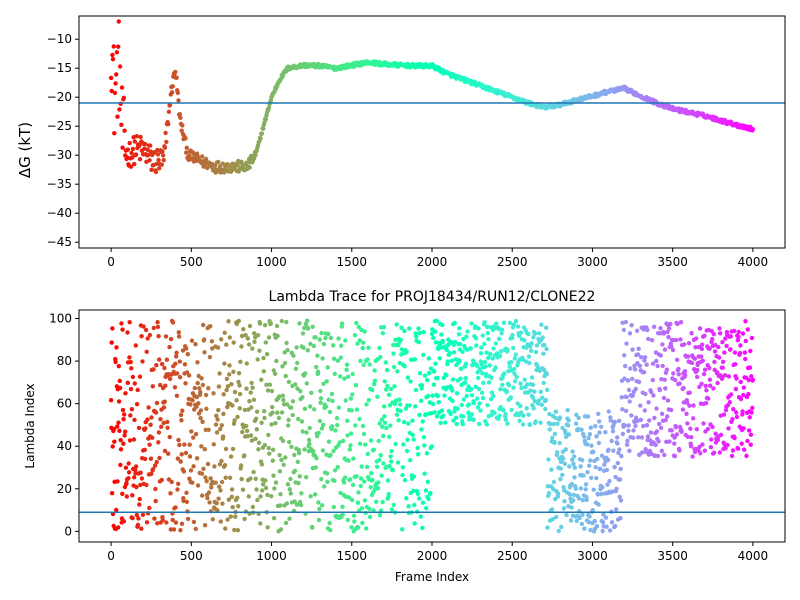 This screenshot has height=600, width=800. Describe the element at coordinates (271, 262) in the screenshot. I see `top-x-tick-label: 1000` at that location.